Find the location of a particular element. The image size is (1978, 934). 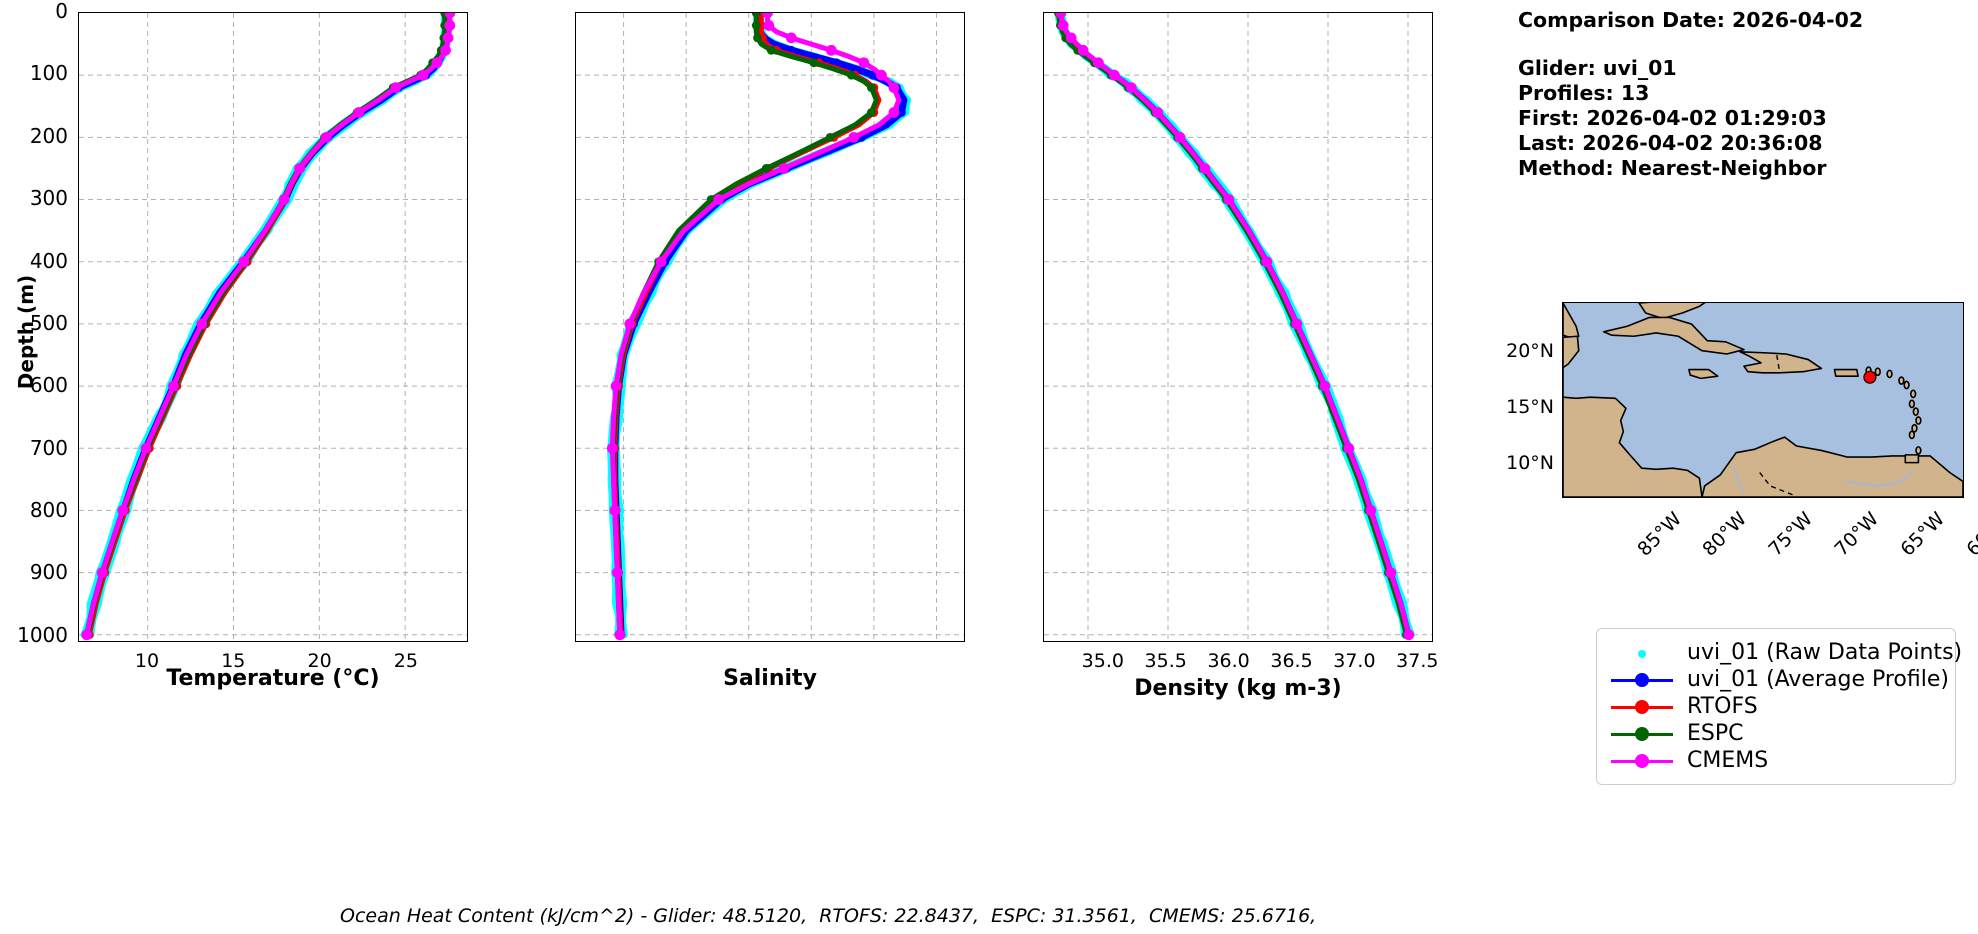

x-tick-label: 37.5 is located at coordinates (1417, 661).